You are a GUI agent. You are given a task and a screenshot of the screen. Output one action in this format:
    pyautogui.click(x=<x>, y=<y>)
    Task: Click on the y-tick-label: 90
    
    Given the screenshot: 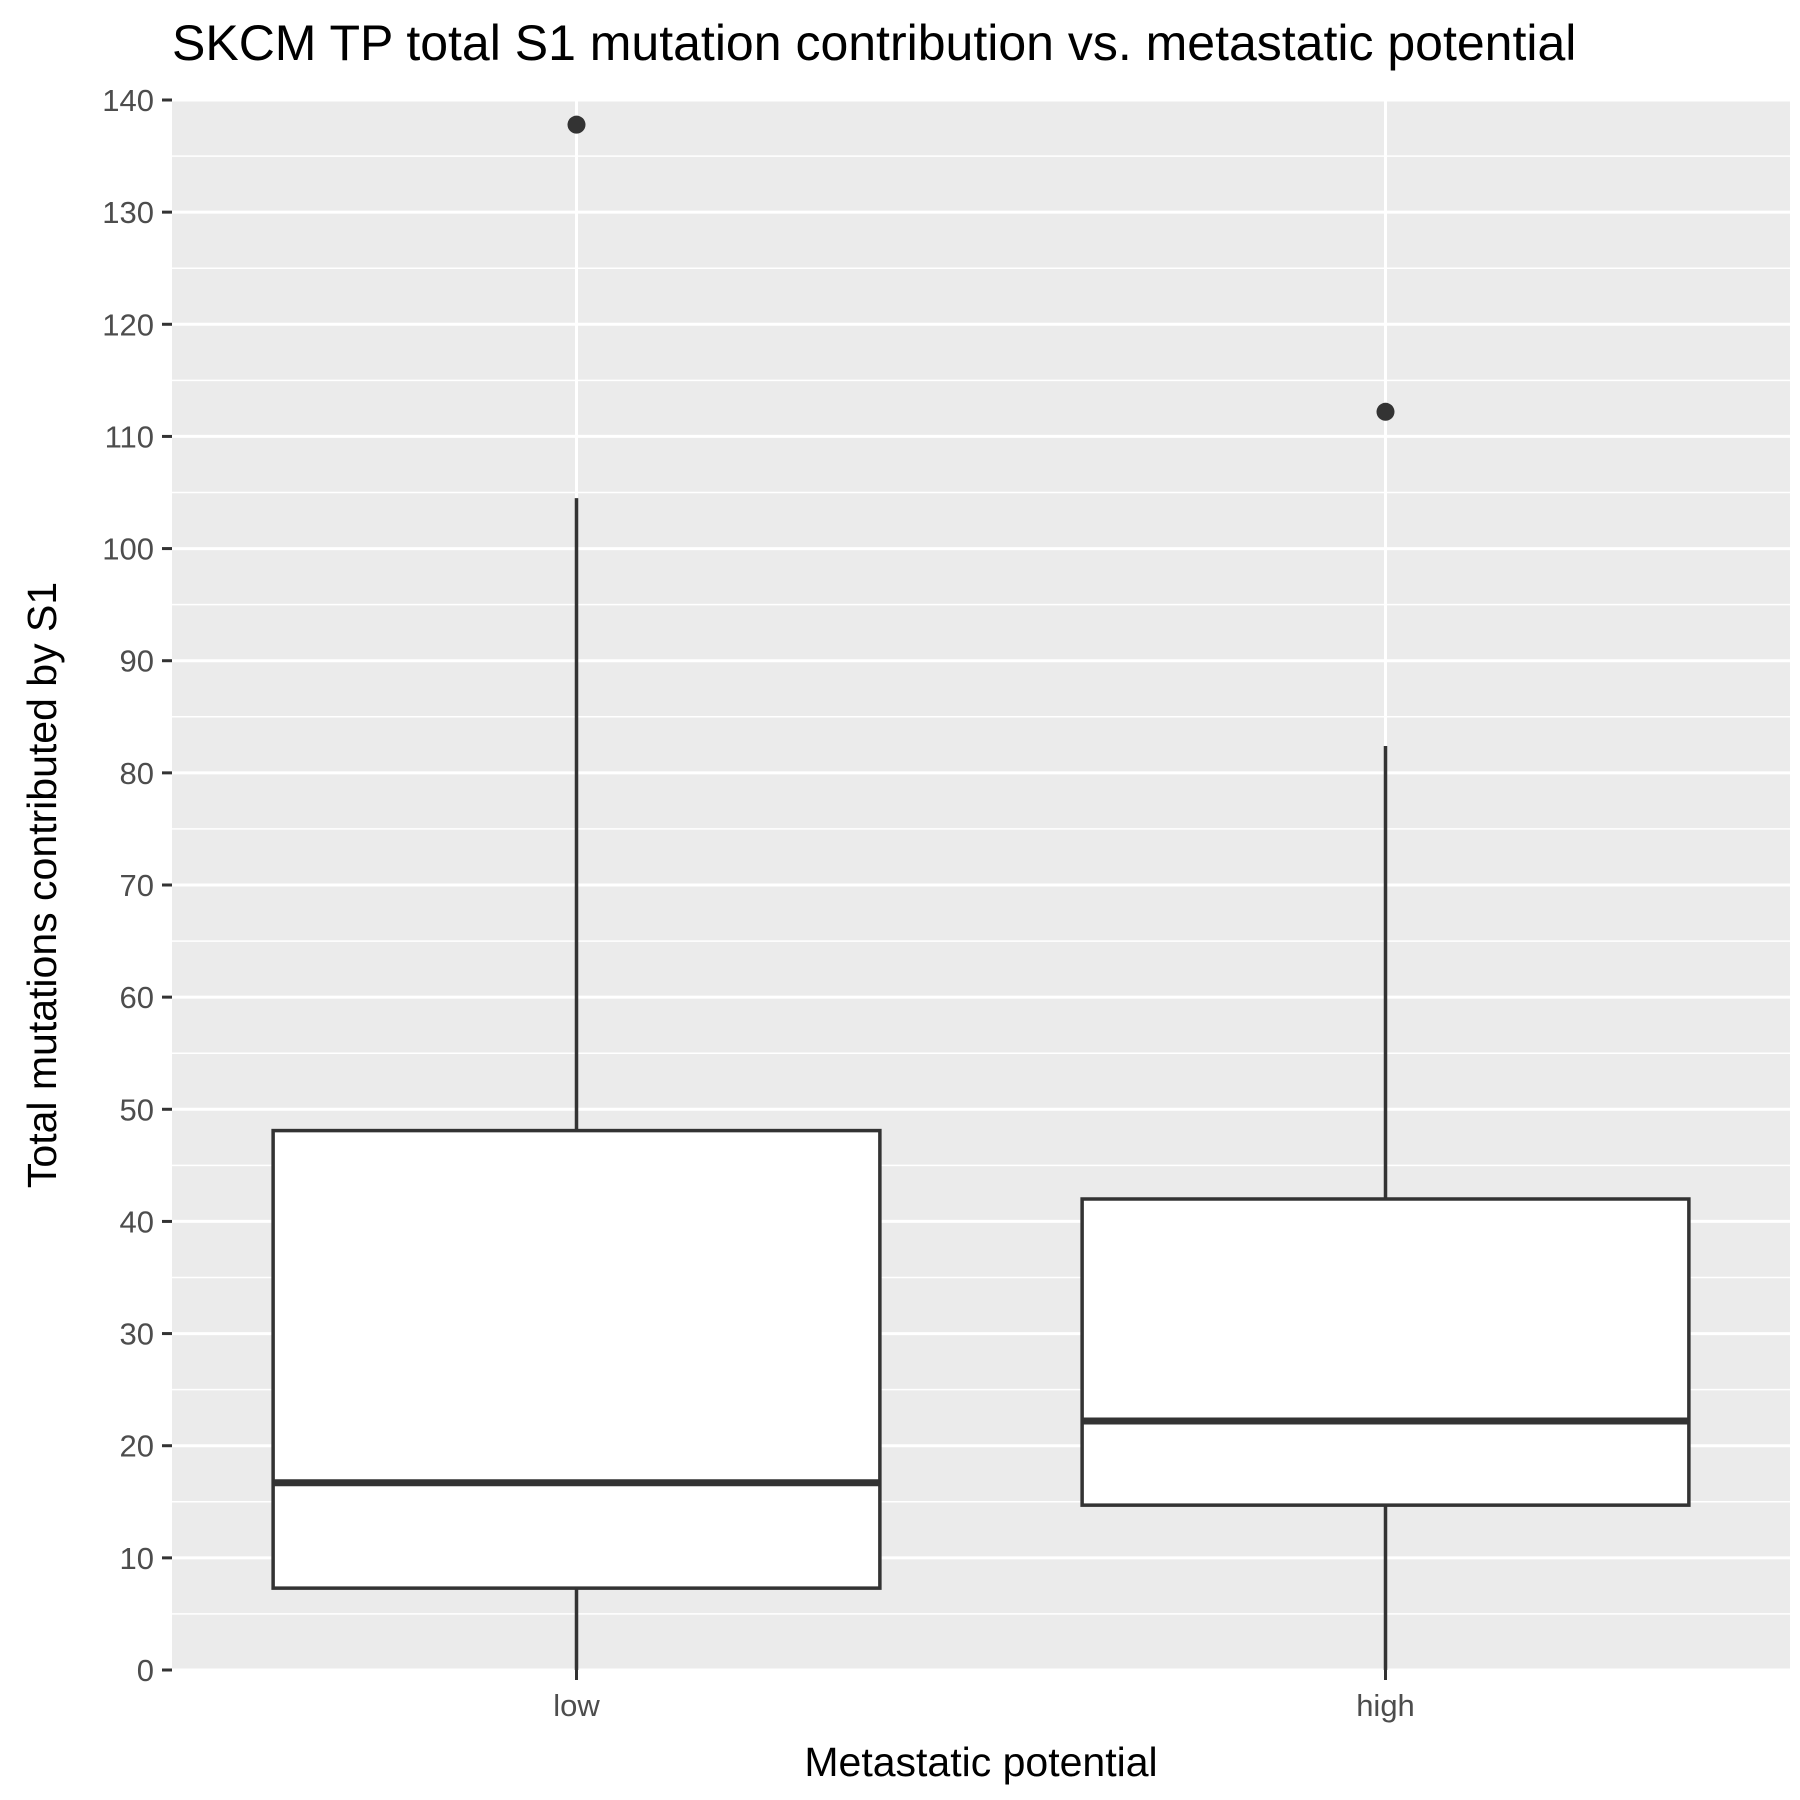 What is the action you would take?
    pyautogui.click(x=137, y=661)
    